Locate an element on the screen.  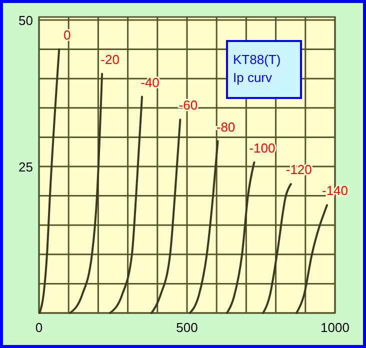
x-tick-label: 1000 is located at coordinates (335, 327).